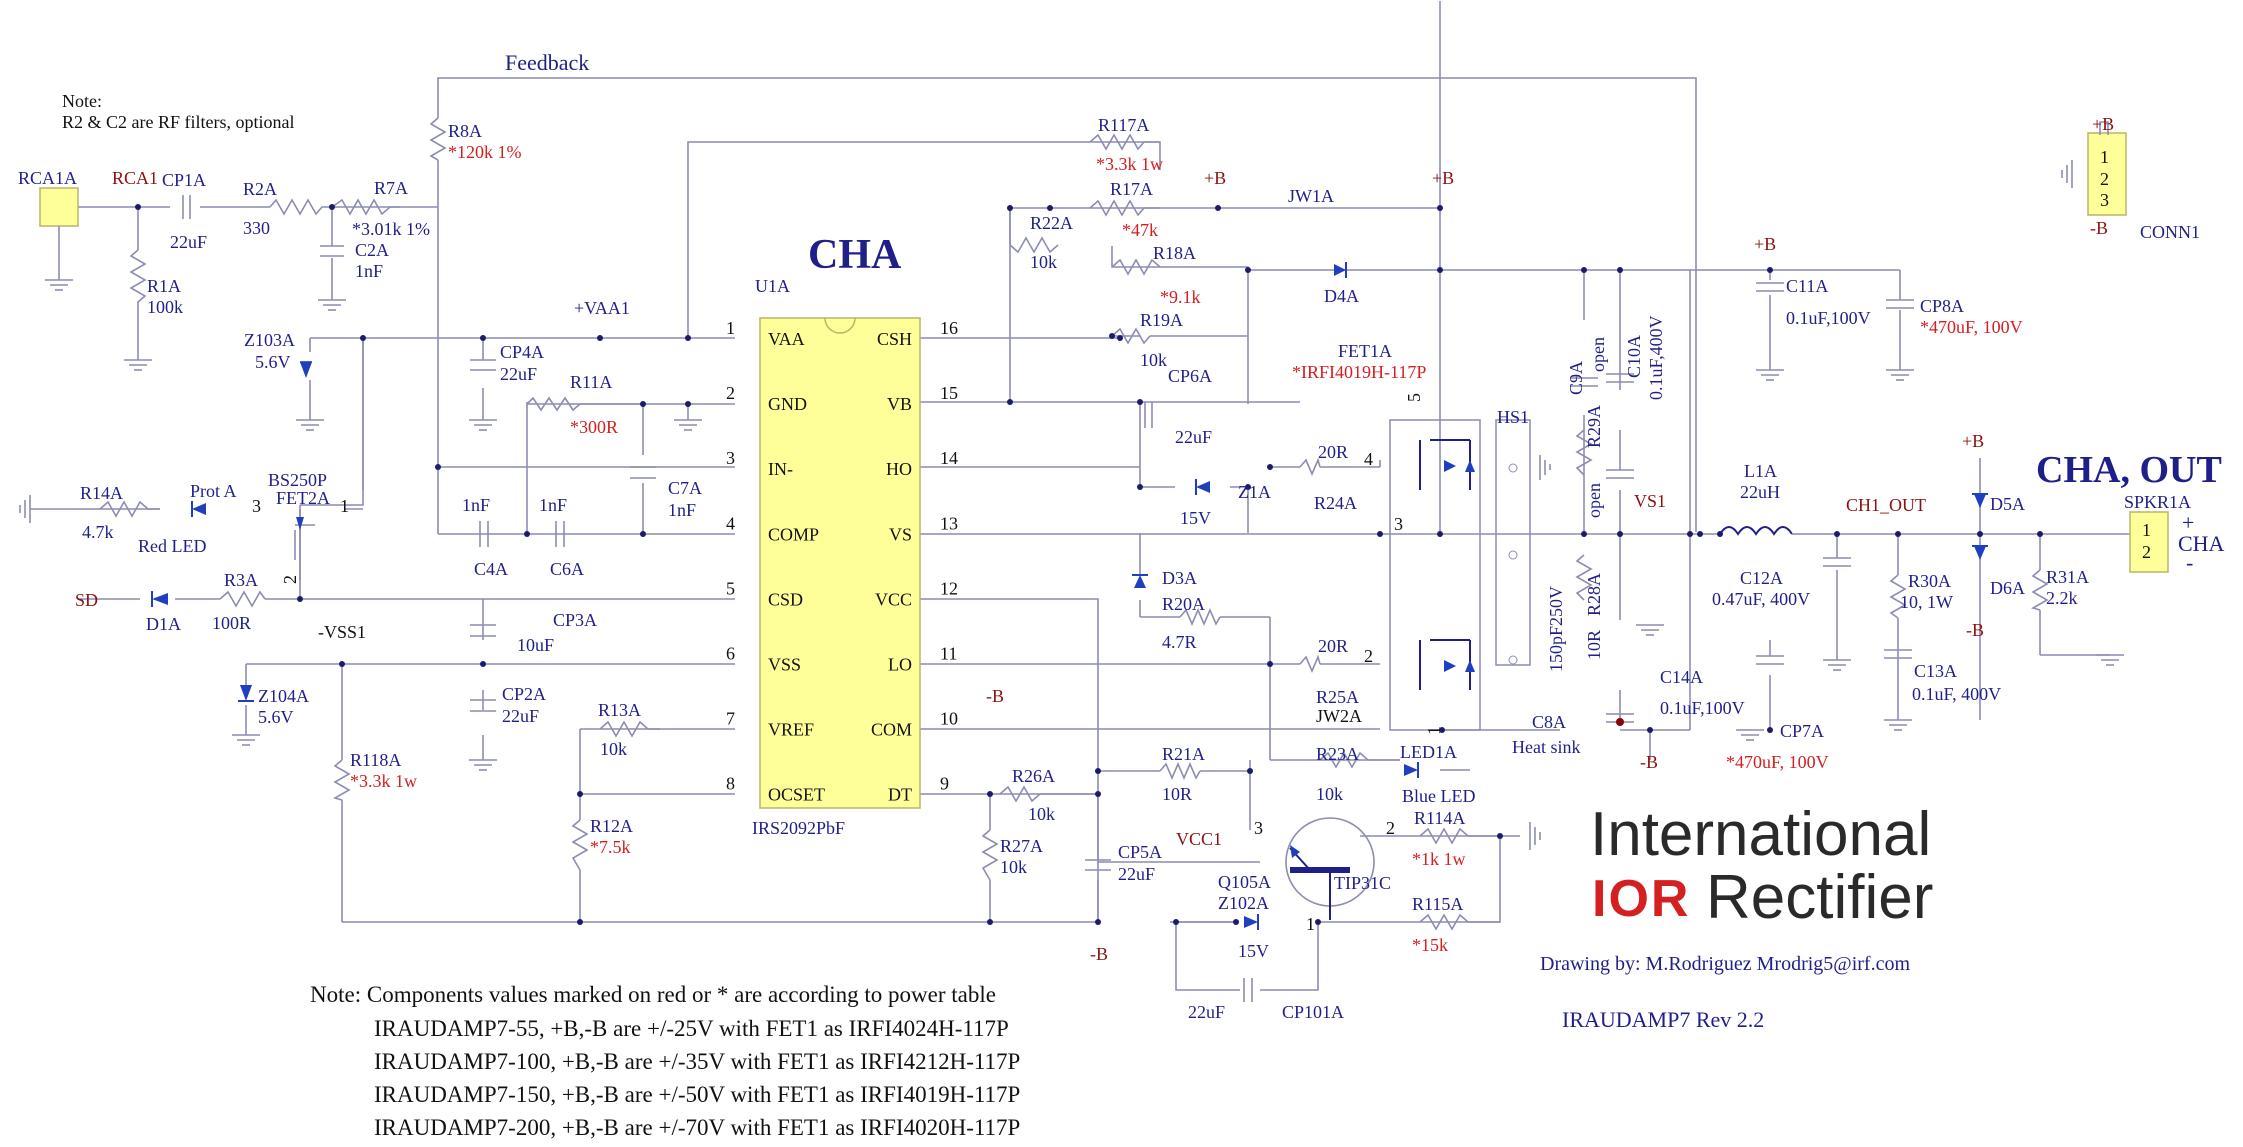 This screenshot has height=1147, width=2243. I want to click on svg-text: CP8A, so click(1942, 306).